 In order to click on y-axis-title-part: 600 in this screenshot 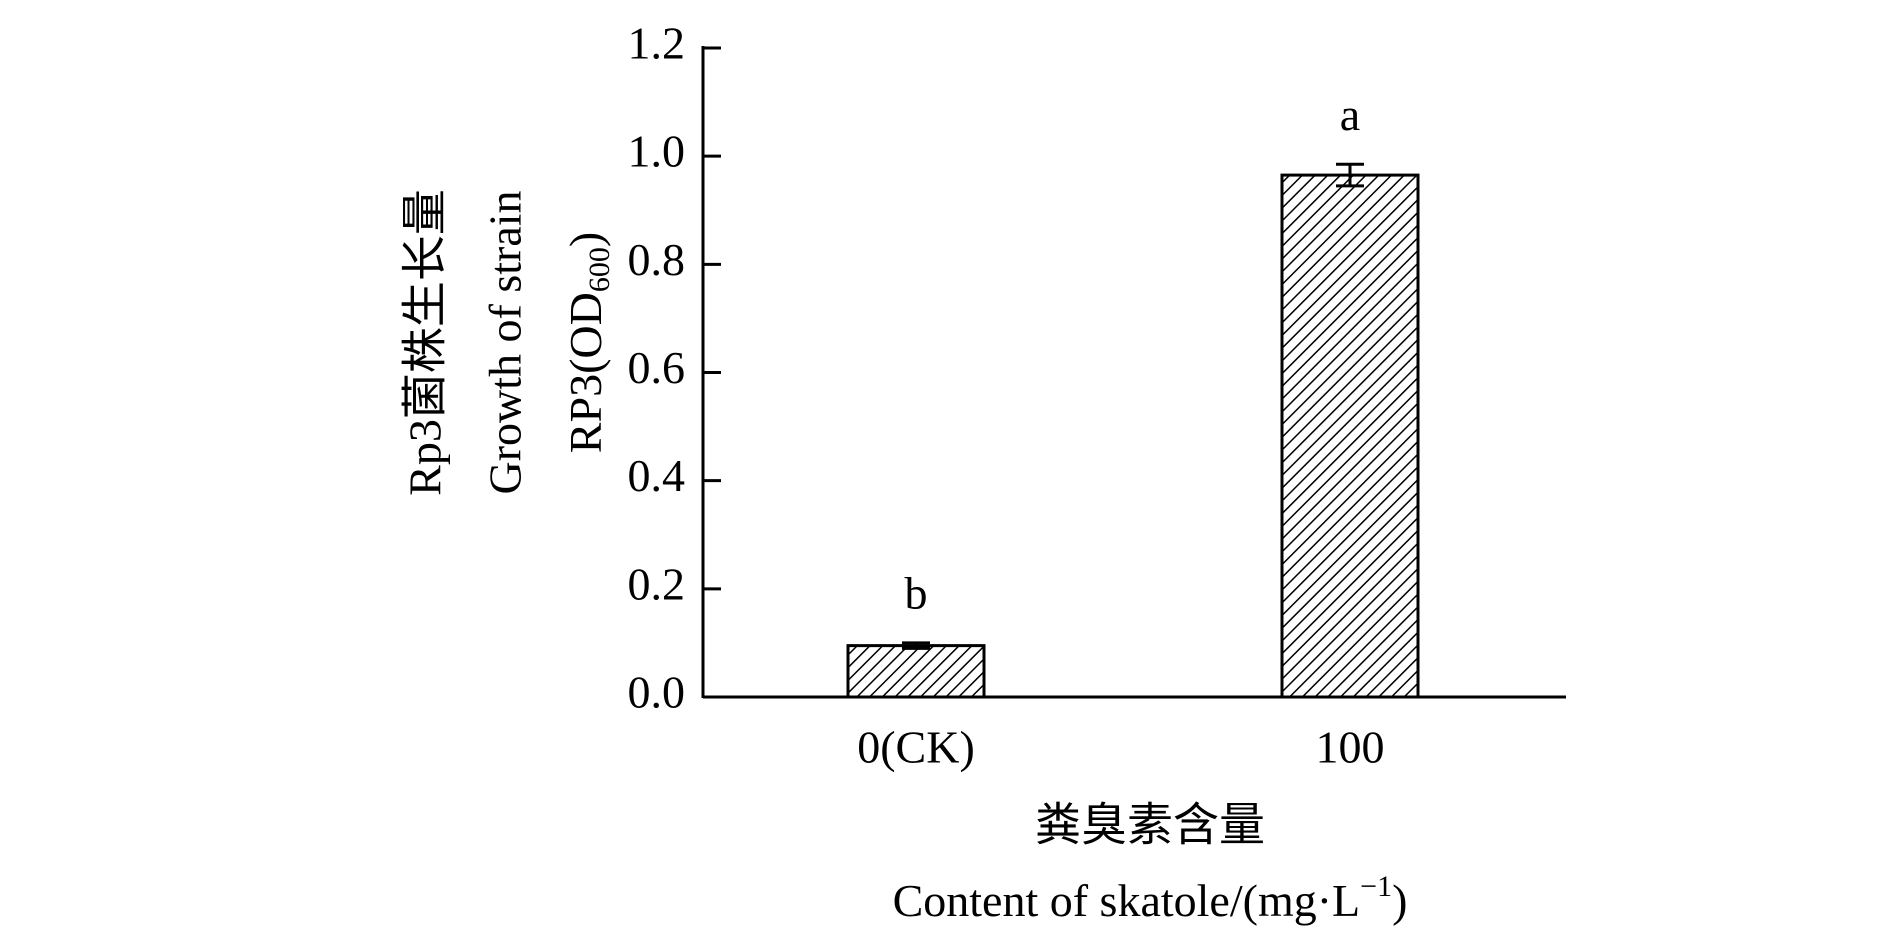, I will do `click(599, 269)`.